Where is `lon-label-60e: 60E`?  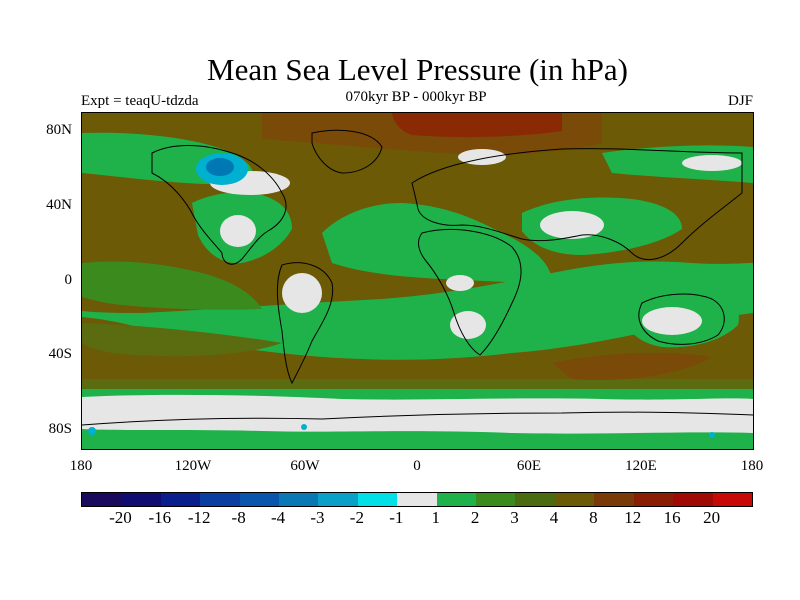
lon-label-60e: 60E is located at coordinates (529, 466).